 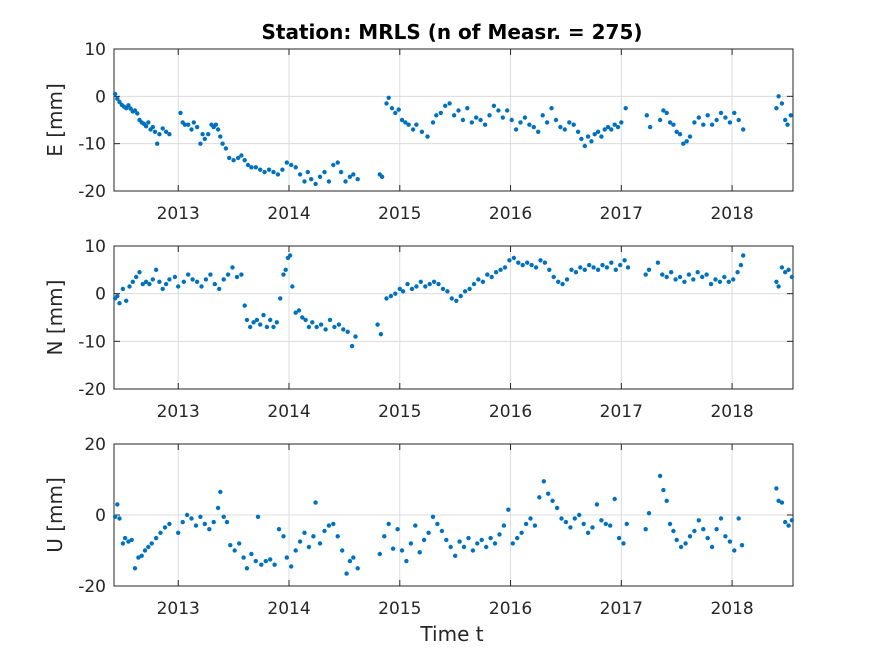 What do you see at coordinates (55, 515) in the screenshot?
I see `y-axis-label: U [mm]` at bounding box center [55, 515].